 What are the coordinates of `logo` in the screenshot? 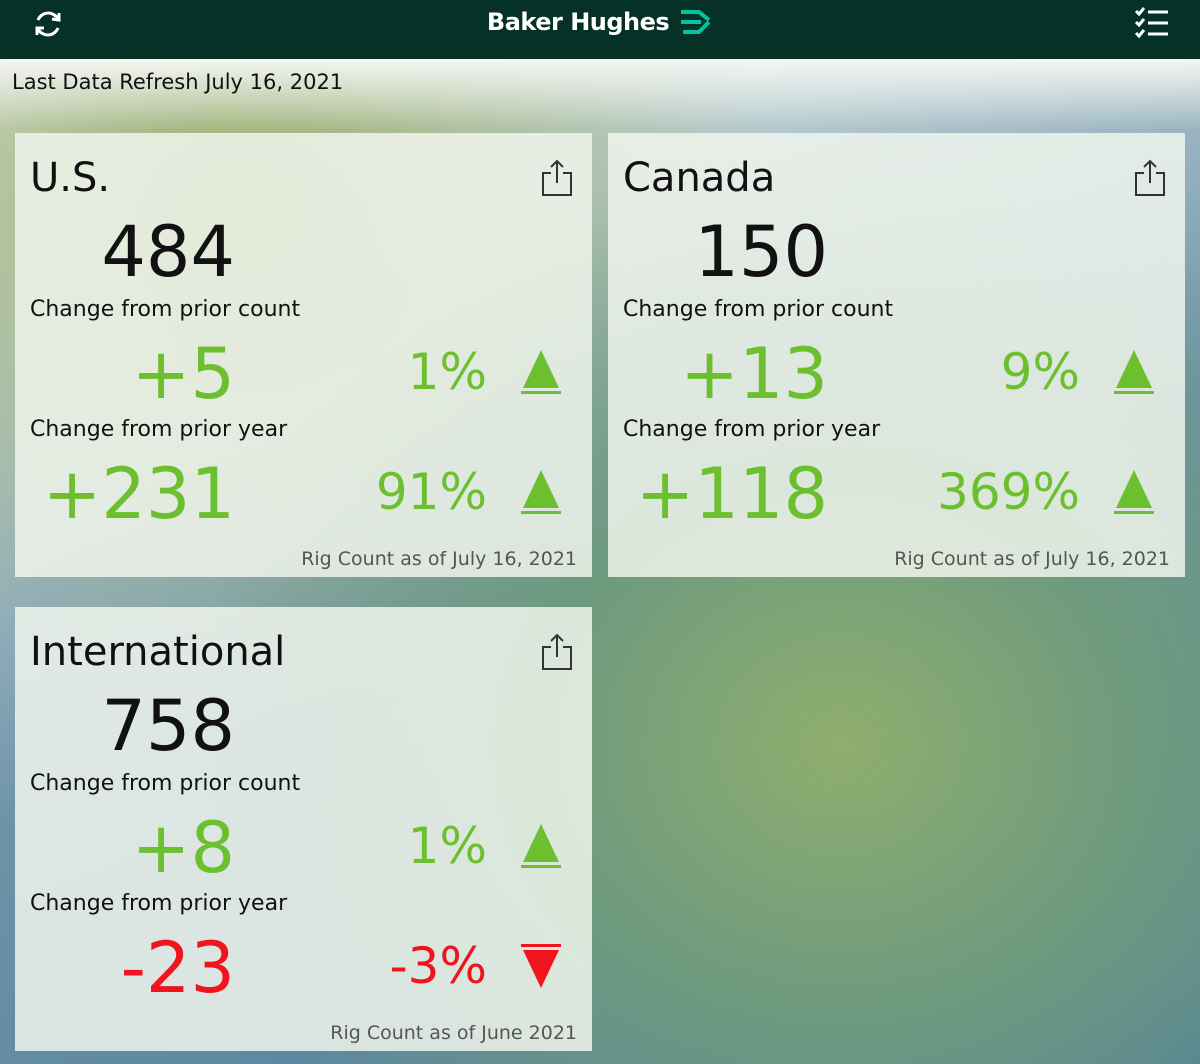 It's located at (696, 22).